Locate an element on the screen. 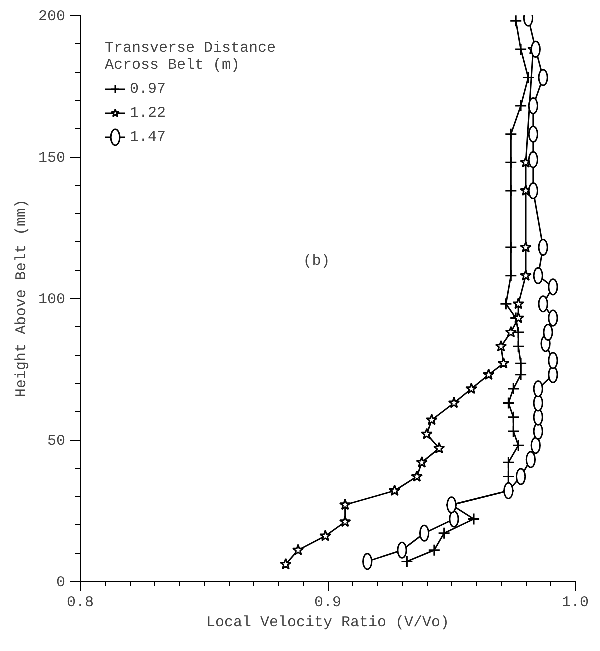  x-axis-title: Local Velocity Ratio (V/Vo) is located at coordinates (328, 623).